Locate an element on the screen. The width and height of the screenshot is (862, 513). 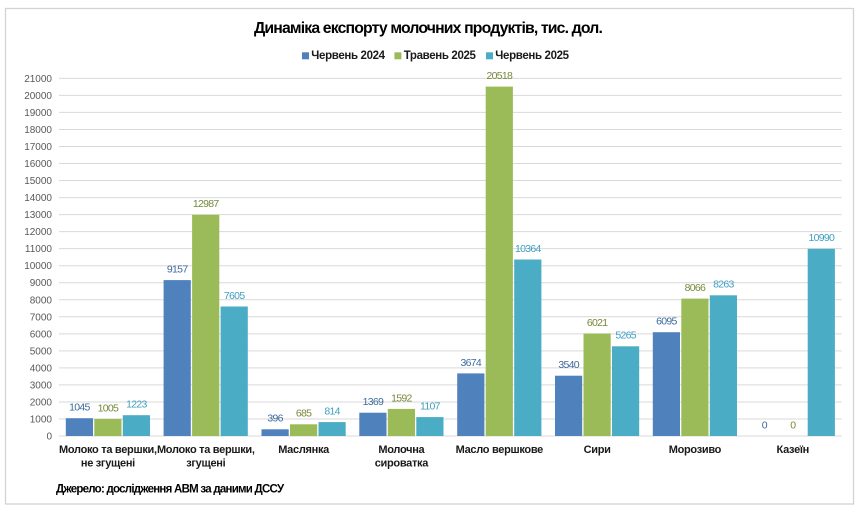
svg-text: 5000 is located at coordinates (41, 351).